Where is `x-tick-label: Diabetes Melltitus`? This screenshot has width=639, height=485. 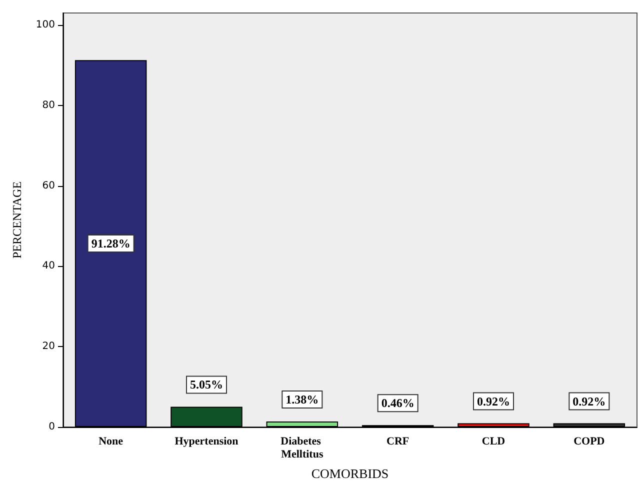
x-tick-label: Diabetes Melltitus is located at coordinates (302, 448).